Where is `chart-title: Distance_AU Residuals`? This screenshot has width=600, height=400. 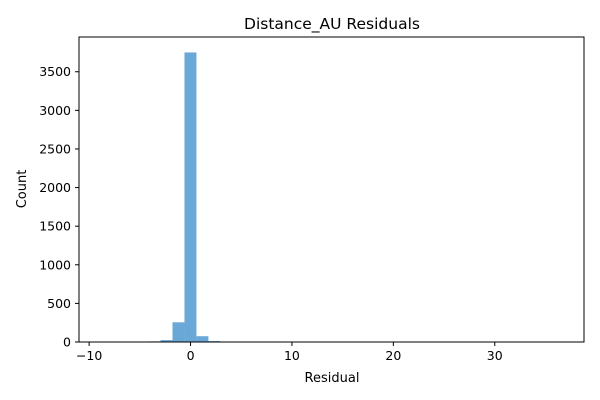 chart-title: Distance_AU Residuals is located at coordinates (332, 24).